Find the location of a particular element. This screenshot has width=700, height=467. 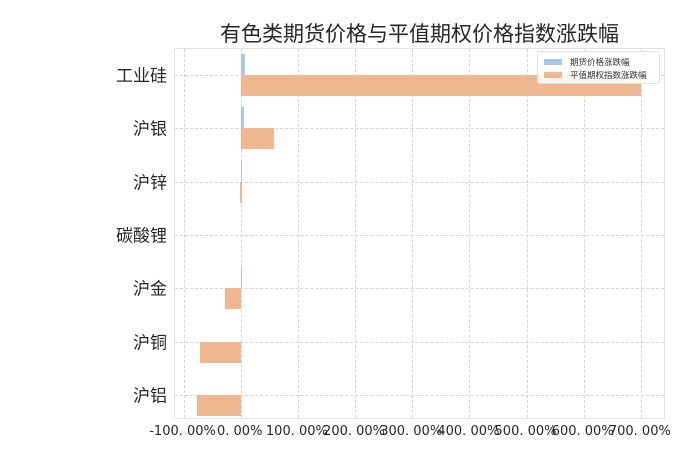

x-tick-label: 0. 00% is located at coordinates (240, 431).